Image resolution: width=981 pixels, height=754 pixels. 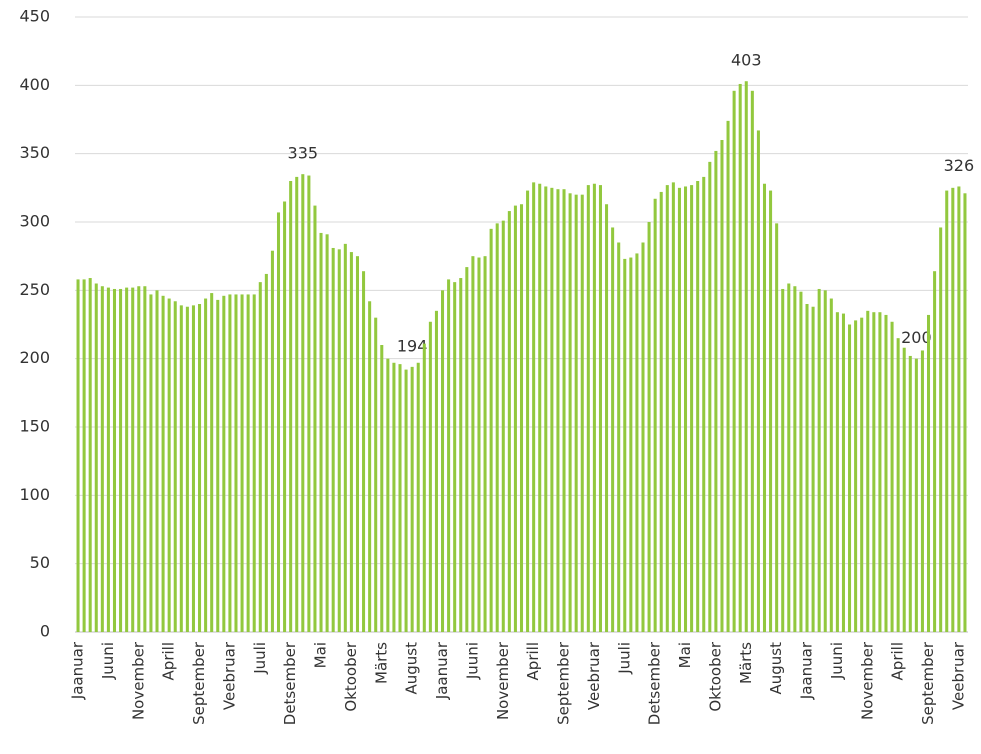 What do you see at coordinates (715, 676) in the screenshot?
I see `x-tick-label: Oktoober` at bounding box center [715, 676].